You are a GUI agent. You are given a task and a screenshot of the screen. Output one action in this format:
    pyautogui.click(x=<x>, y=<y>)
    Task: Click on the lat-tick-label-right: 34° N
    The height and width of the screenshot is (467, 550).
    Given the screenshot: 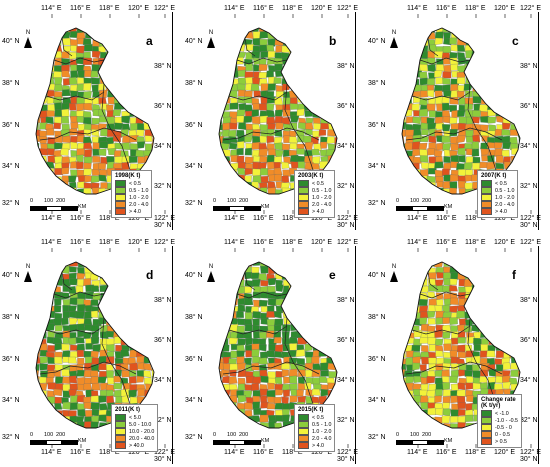 What is the action you would take?
    pyautogui.click(x=163, y=146)
    